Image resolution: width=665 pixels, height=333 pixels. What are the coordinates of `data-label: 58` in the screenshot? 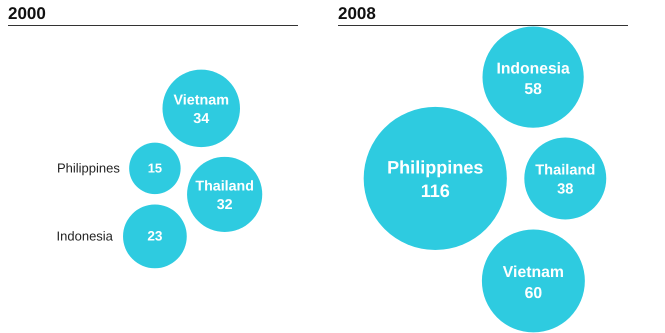 It's located at (533, 89).